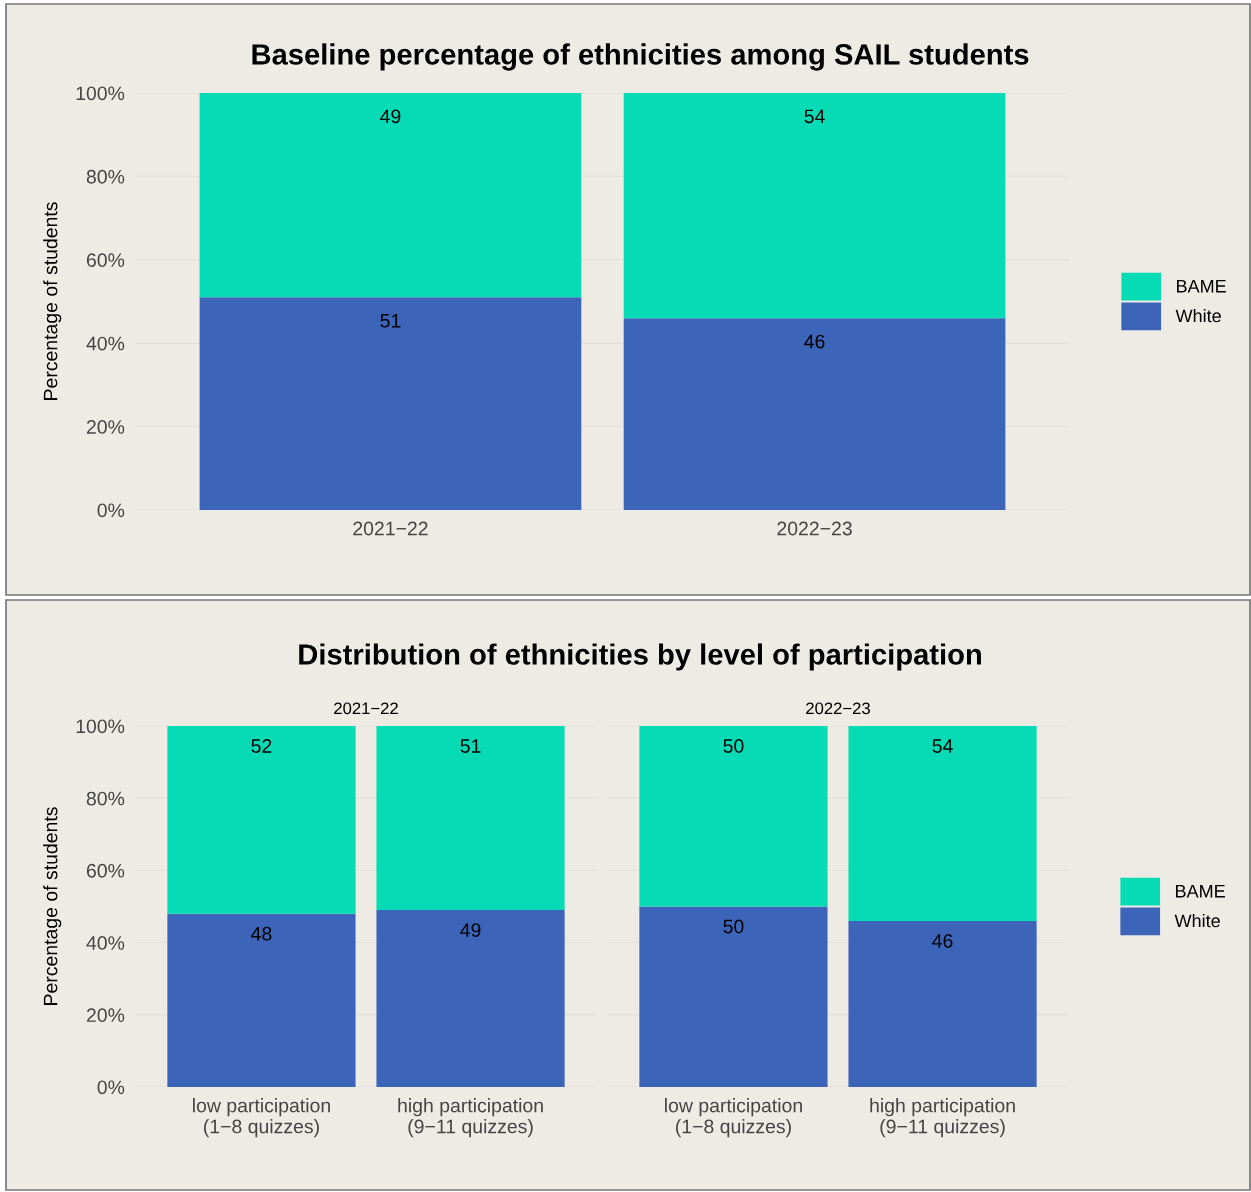 Image resolution: width=1251 pixels, height=1192 pixels. What do you see at coordinates (640, 57) in the screenshot?
I see `chart-title: Baseline percentage of ethnicities among SAIL students` at bounding box center [640, 57].